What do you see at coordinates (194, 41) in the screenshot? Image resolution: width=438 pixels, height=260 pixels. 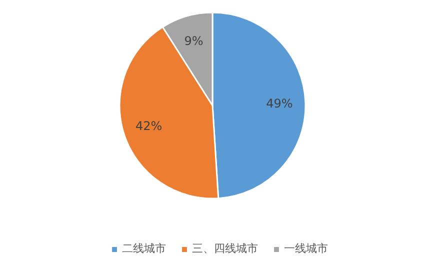 I see `data-label: 9%` at bounding box center [194, 41].